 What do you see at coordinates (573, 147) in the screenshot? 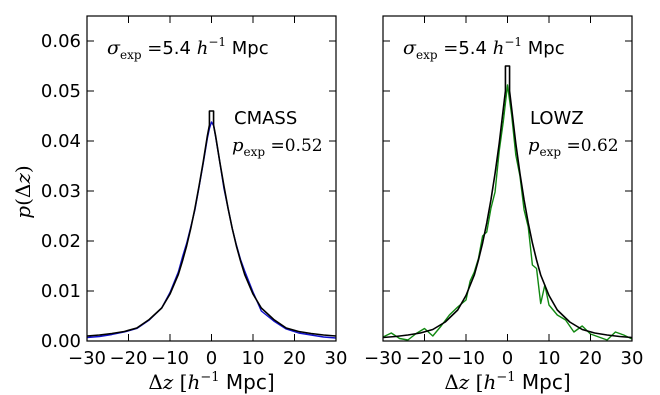
I see `pexp-annotation: pexp =0.62` at bounding box center [573, 147].